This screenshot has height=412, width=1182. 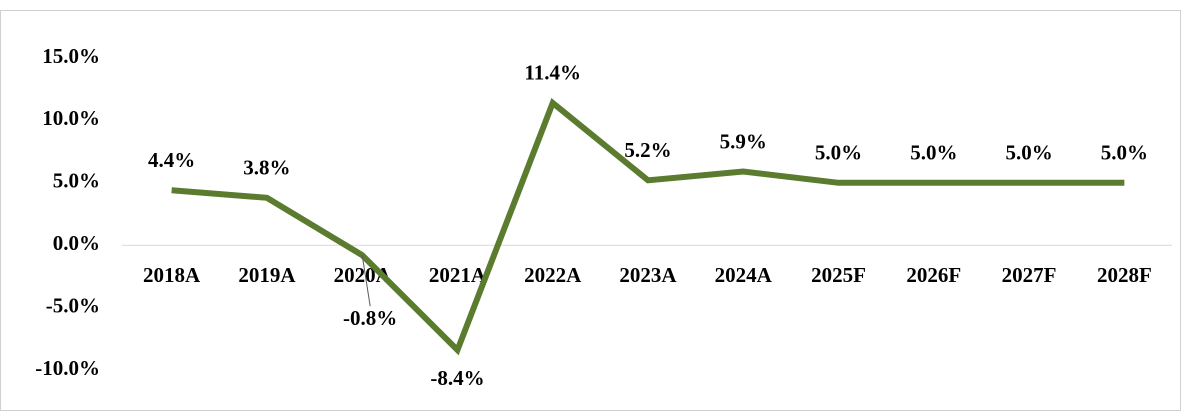 What do you see at coordinates (76, 243) in the screenshot?
I see `y-tick-label: 0.0%` at bounding box center [76, 243].